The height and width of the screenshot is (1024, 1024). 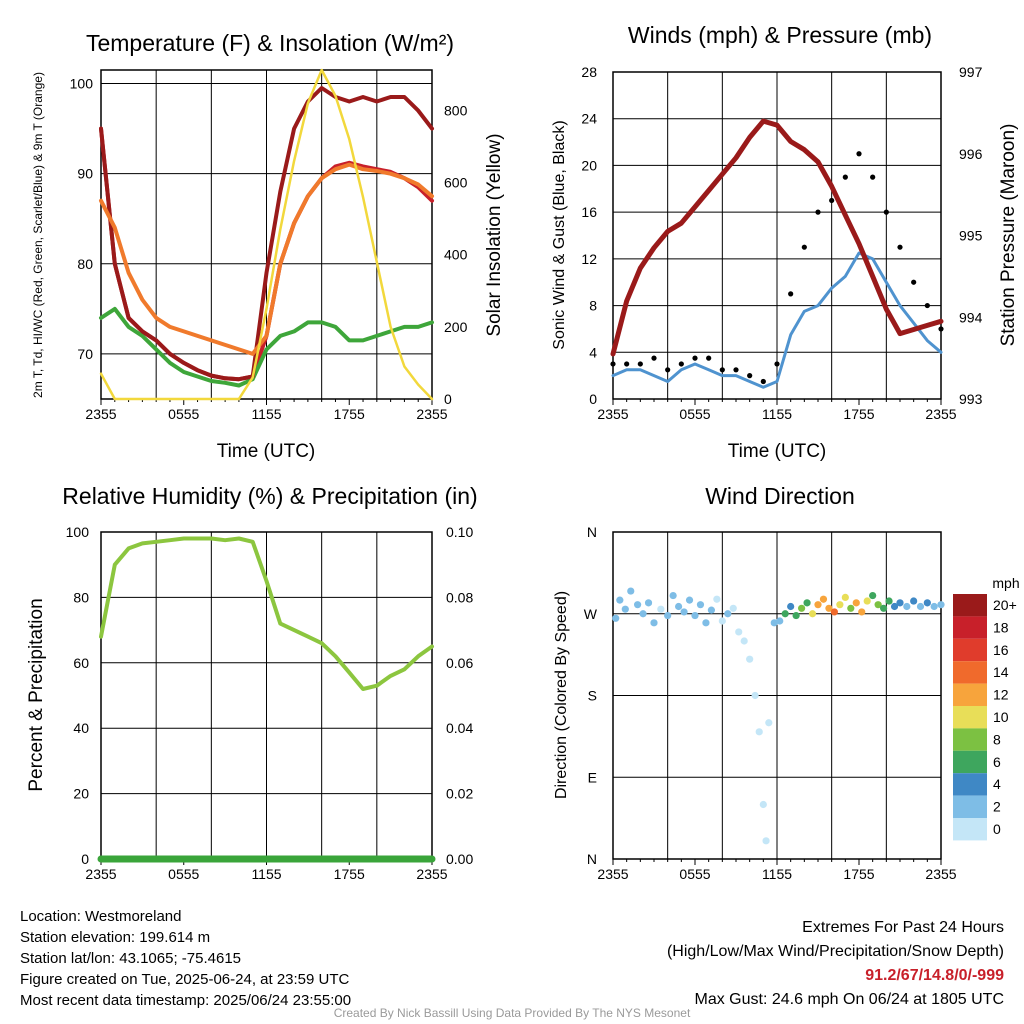 What do you see at coordinates (997, 739) in the screenshot?
I see `dir-legend-label: 8` at bounding box center [997, 739].